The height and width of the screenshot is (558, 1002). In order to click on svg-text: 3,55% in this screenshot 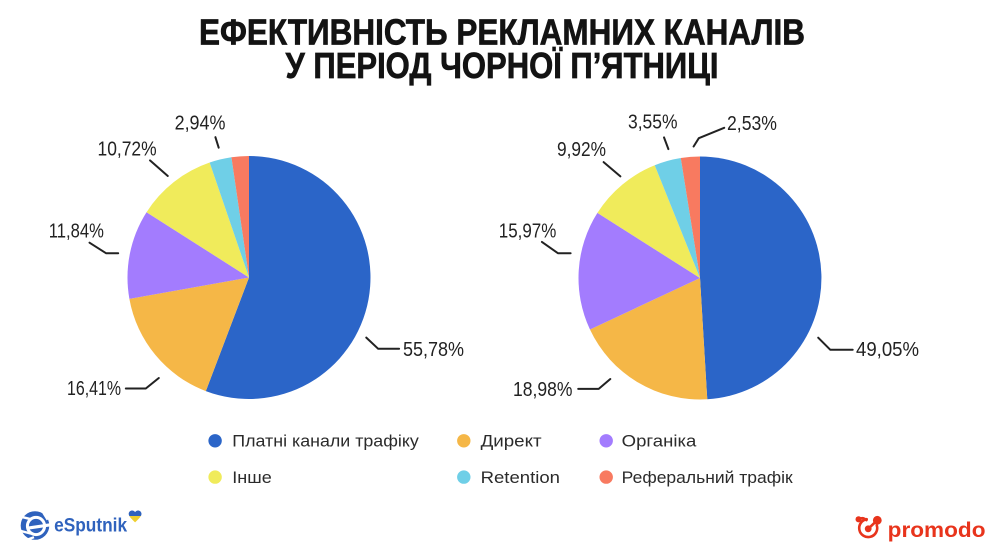, I will do `click(653, 122)`.